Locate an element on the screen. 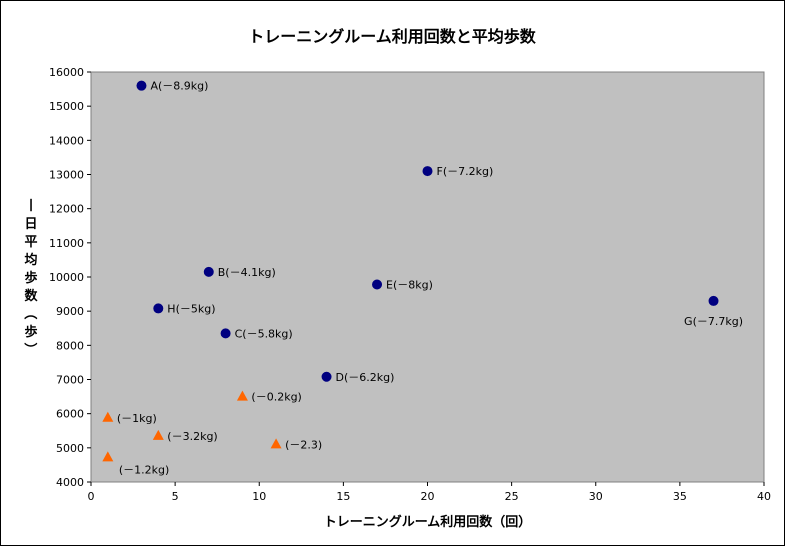 Image resolution: width=785 pixels, height=546 pixels. y-axis-title-char: 一 is located at coordinates (29, 204).